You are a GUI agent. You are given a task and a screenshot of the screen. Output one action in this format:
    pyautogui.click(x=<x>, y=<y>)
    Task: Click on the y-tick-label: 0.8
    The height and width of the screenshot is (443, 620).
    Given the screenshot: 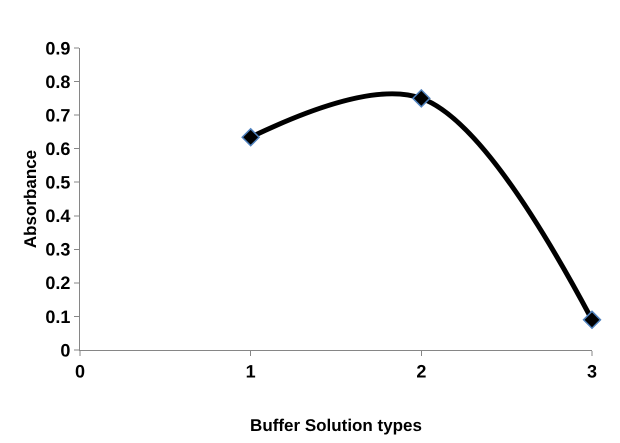 What is the action you would take?
    pyautogui.click(x=57, y=82)
    